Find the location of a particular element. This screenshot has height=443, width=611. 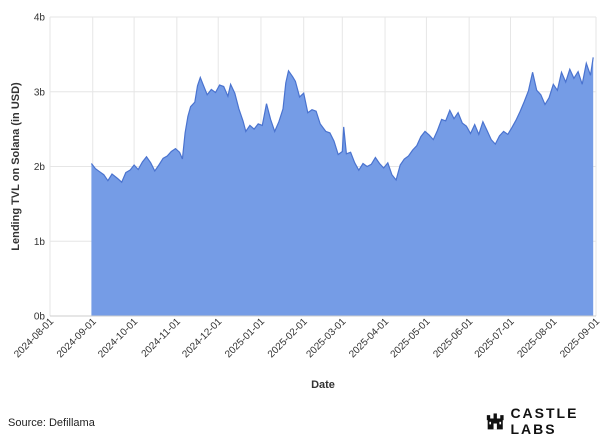

x-tick-label: 2025-09-01 is located at coordinates (580, 338).